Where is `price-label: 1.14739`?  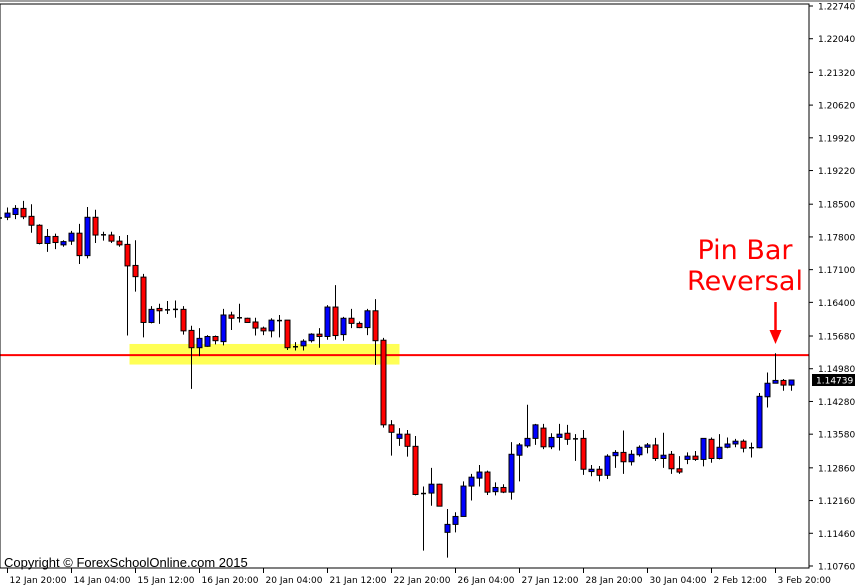
price-label: 1.14739 is located at coordinates (833, 380).